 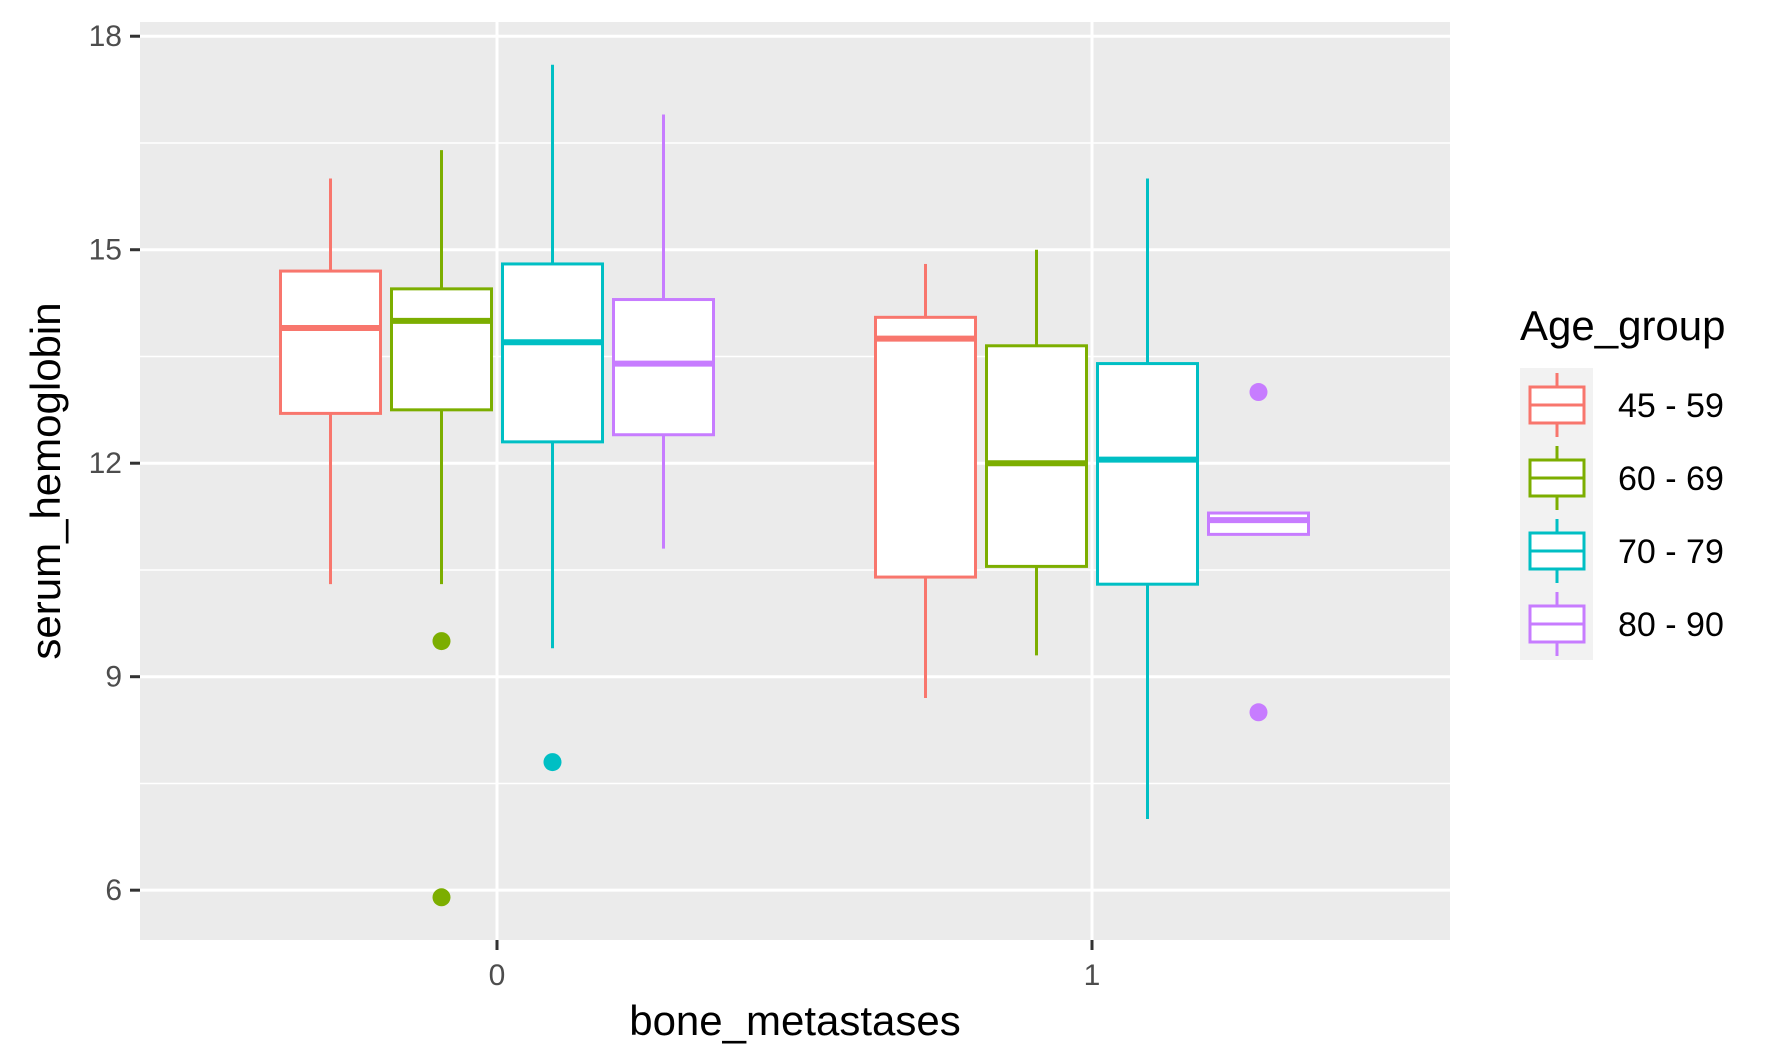 I want to click on legend: Age_group 45 - 59 60 - 69 70 - 79 80 - 90, so click(x=1623, y=481).